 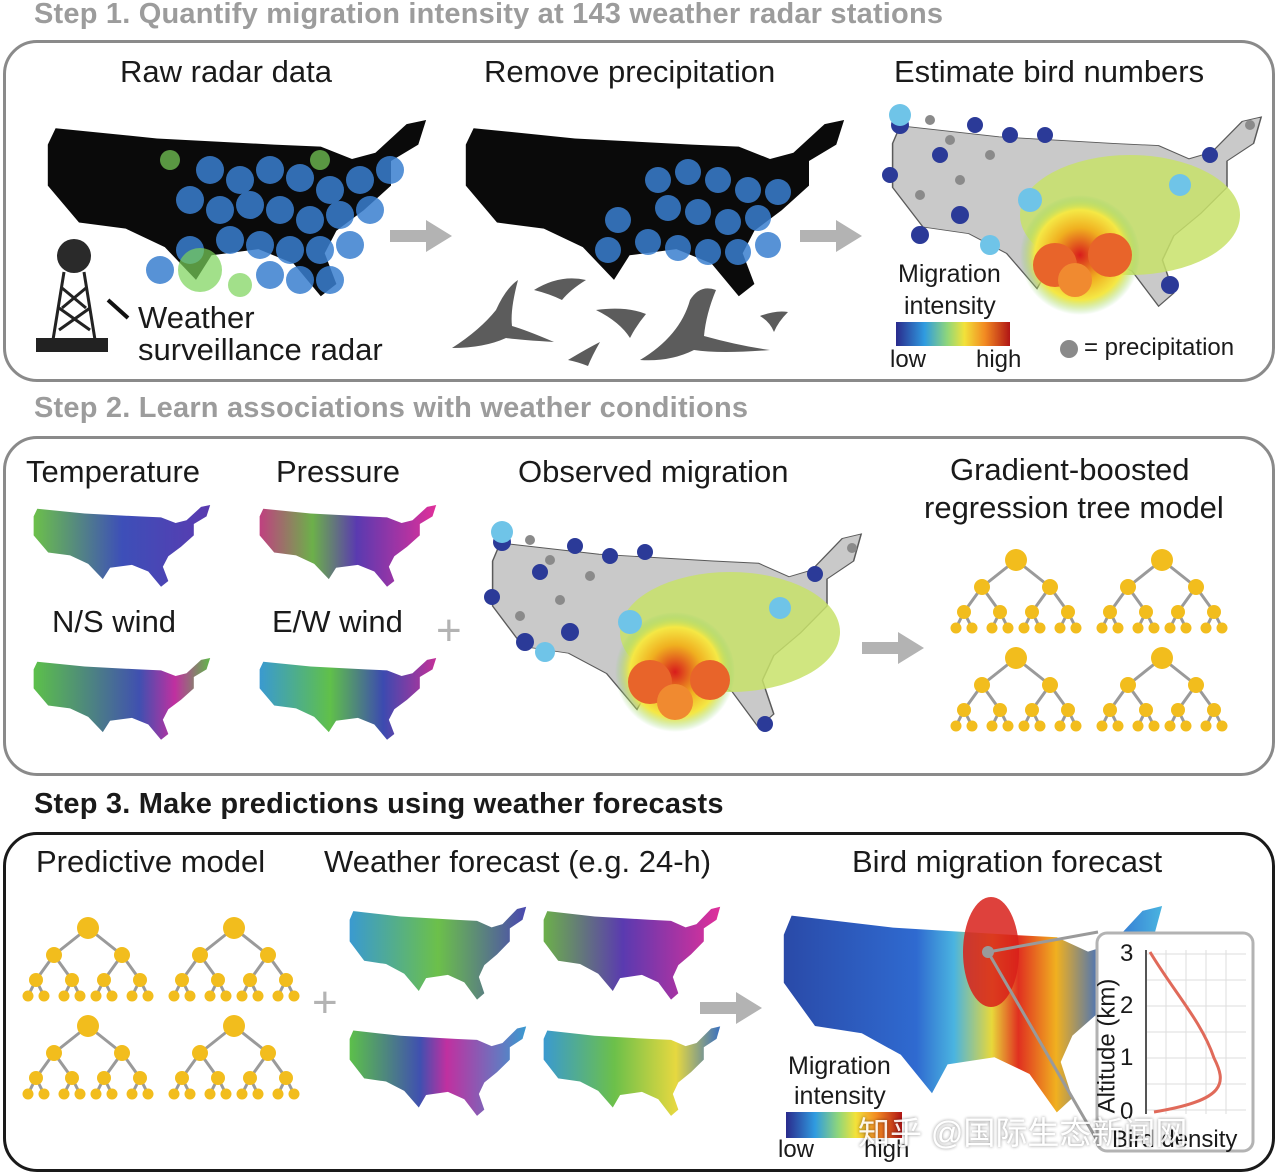 What do you see at coordinates (999, 359) in the screenshot?
I see `legend1-high: high` at bounding box center [999, 359].